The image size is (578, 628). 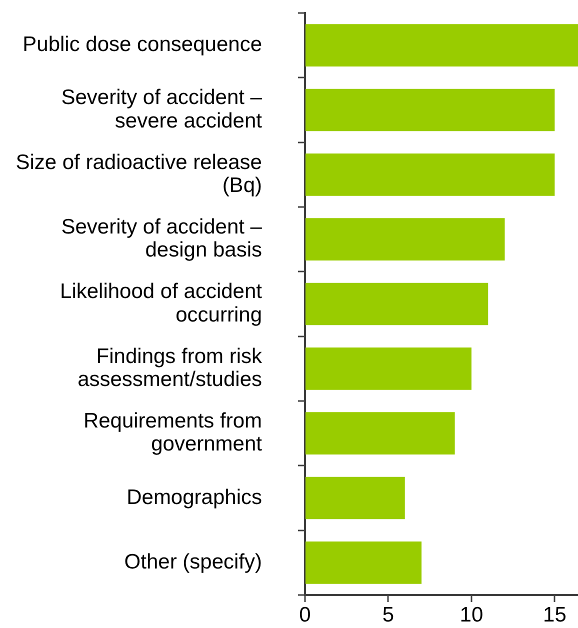 I want to click on x-tick-label: 5, so click(x=388, y=614).